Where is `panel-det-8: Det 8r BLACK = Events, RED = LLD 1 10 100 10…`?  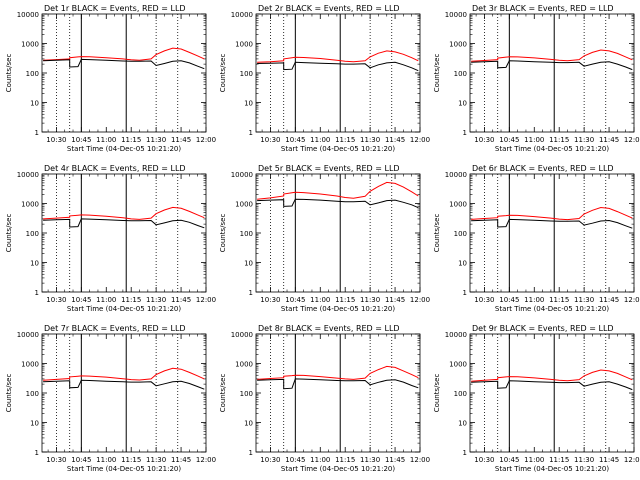
panel-det-8: Det 8r BLACK = Events, RED = LLD 1 10 100 10… is located at coordinates (324, 398).